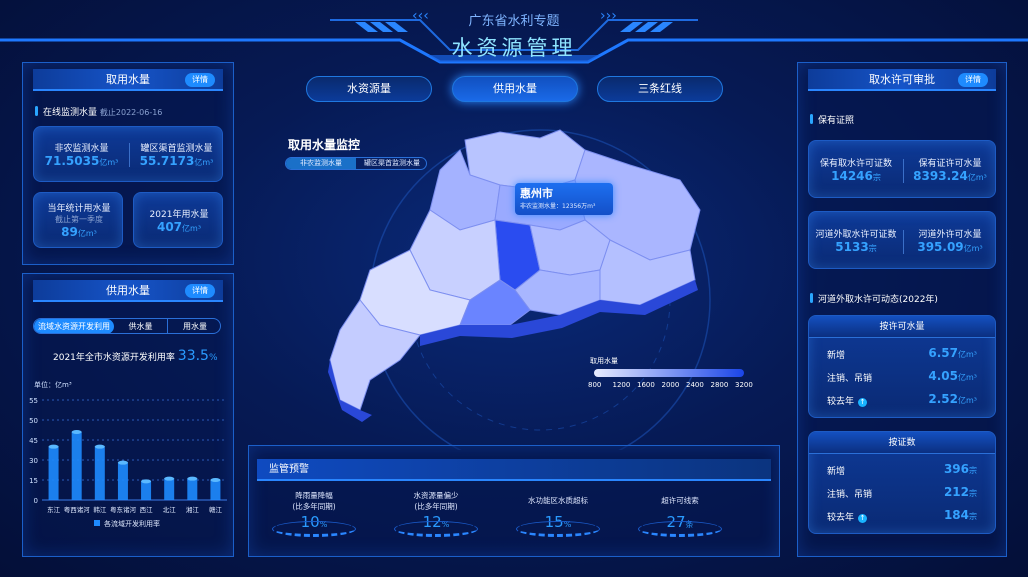  I want to click on legend-gradient-bar, so click(669, 373).